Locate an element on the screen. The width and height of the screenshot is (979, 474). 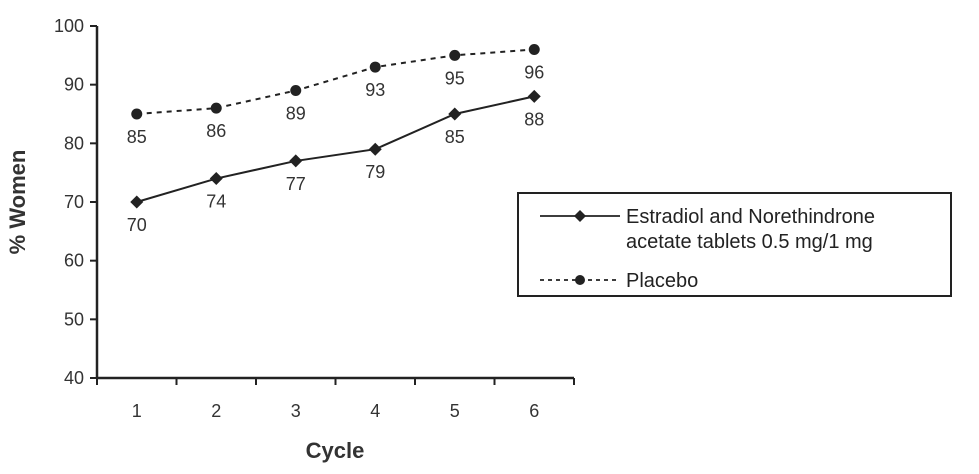
y-axis-ticks: 40 50 60 70 80 90 100 is located at coordinates (75, 202).